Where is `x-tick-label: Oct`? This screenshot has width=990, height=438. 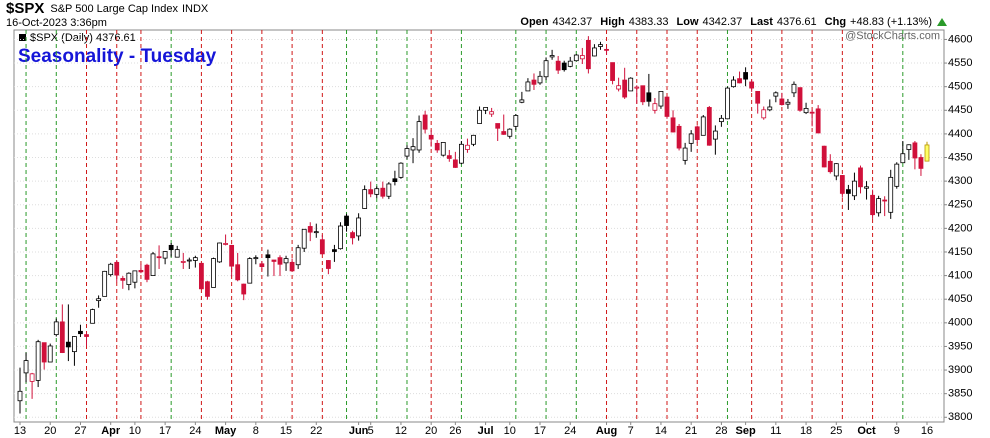 x-tick-label: Oct is located at coordinates (866, 431).